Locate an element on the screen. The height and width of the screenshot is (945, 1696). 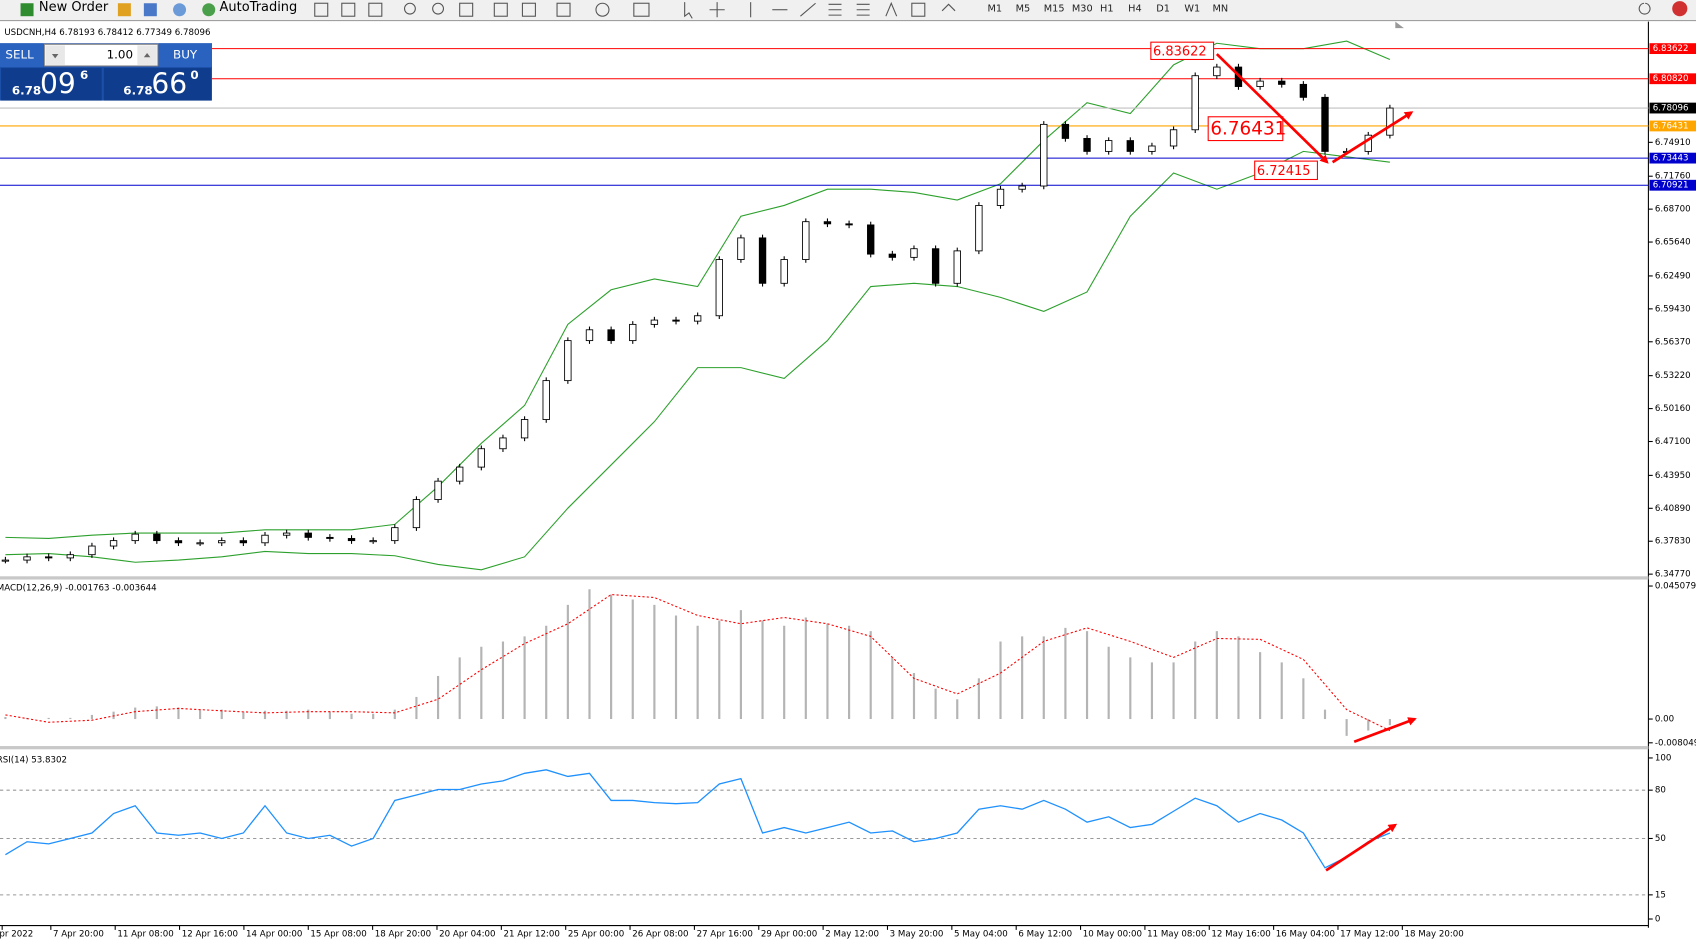
sell-price-box is located at coordinates (51, 84).